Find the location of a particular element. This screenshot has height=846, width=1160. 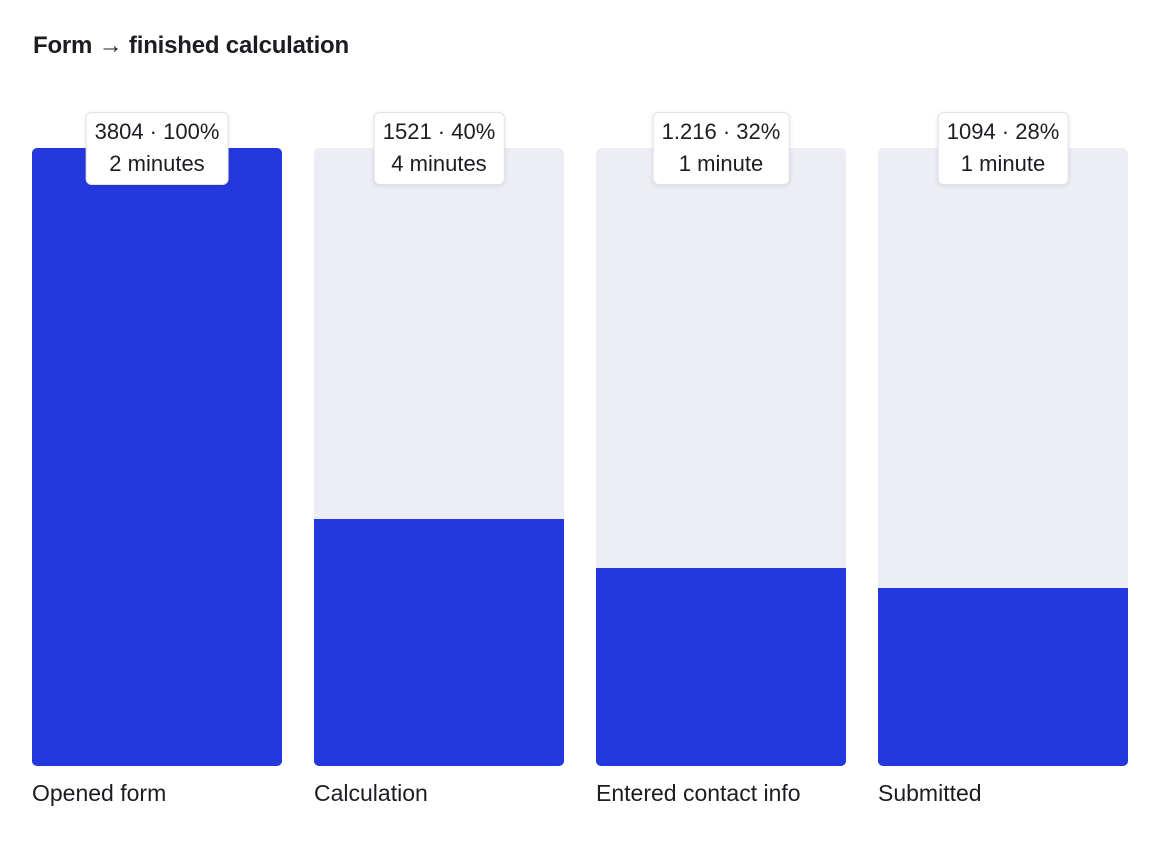

category-label: Submitted is located at coordinates (930, 793).